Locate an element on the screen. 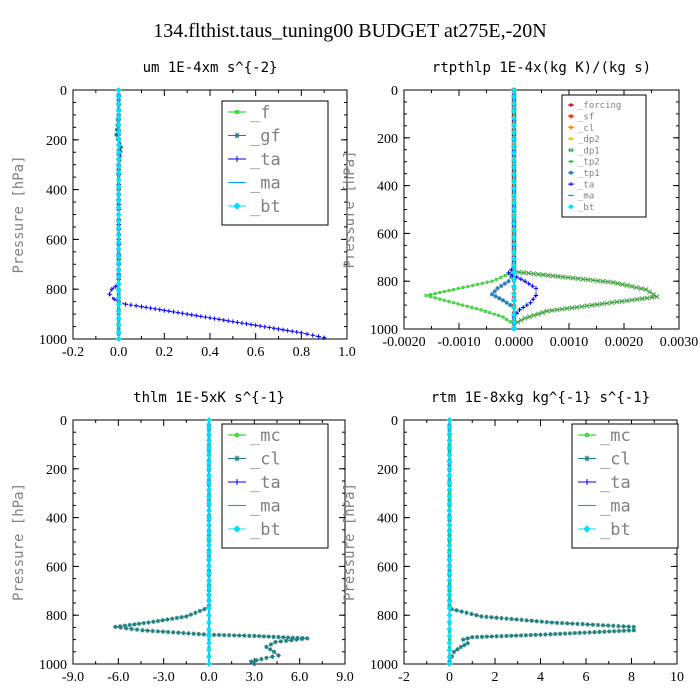 The width and height of the screenshot is (700, 700). legend: _mc _cl _ta _ma _bt is located at coordinates (625, 486).